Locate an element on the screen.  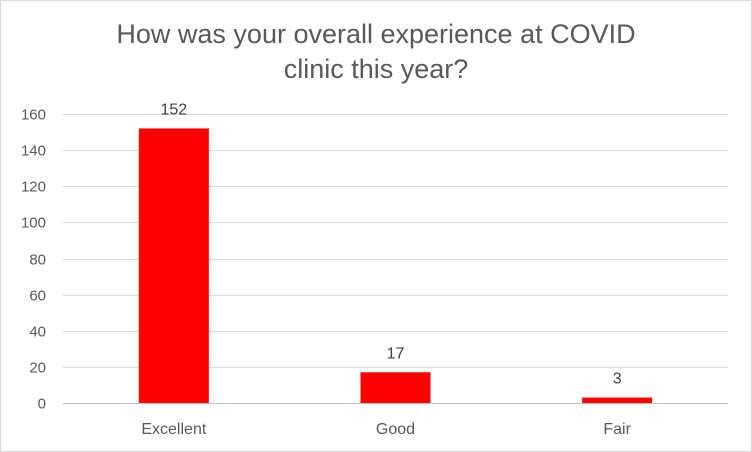
x-category-label: Good is located at coordinates (395, 429).